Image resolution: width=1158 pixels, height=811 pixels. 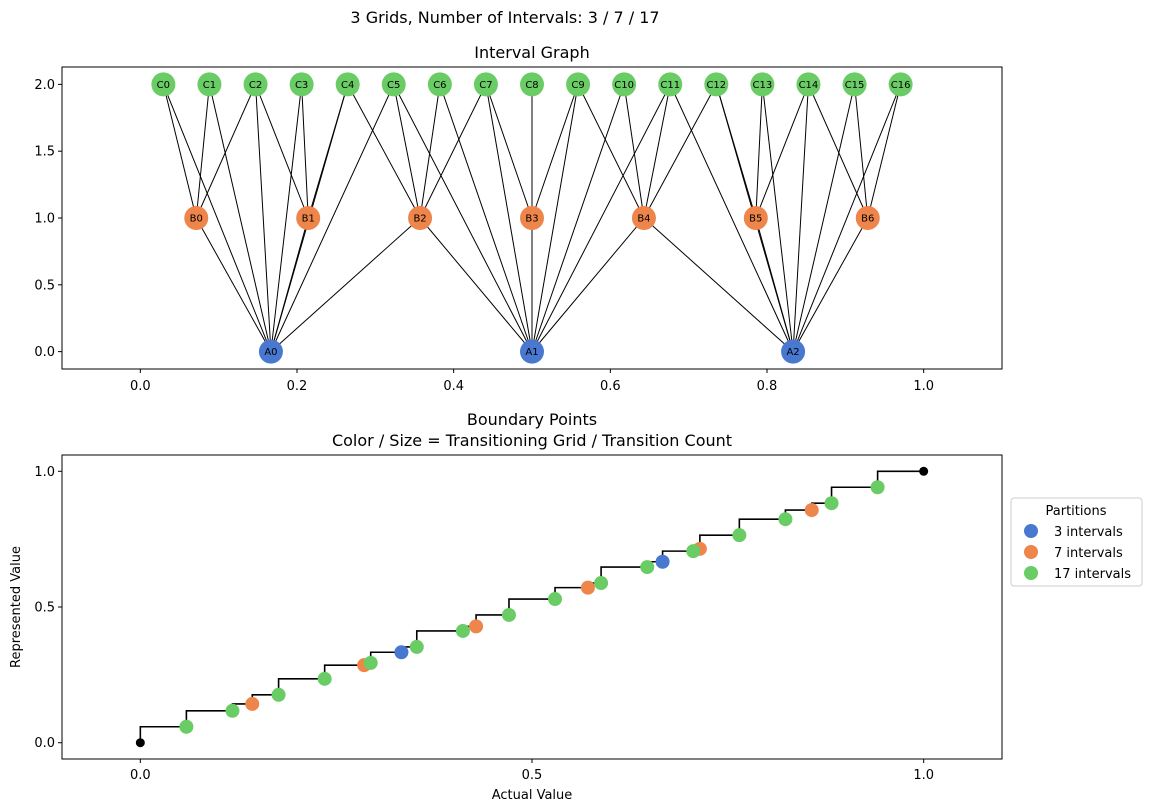 I want to click on edge-B6-C14, so click(x=838, y=151).